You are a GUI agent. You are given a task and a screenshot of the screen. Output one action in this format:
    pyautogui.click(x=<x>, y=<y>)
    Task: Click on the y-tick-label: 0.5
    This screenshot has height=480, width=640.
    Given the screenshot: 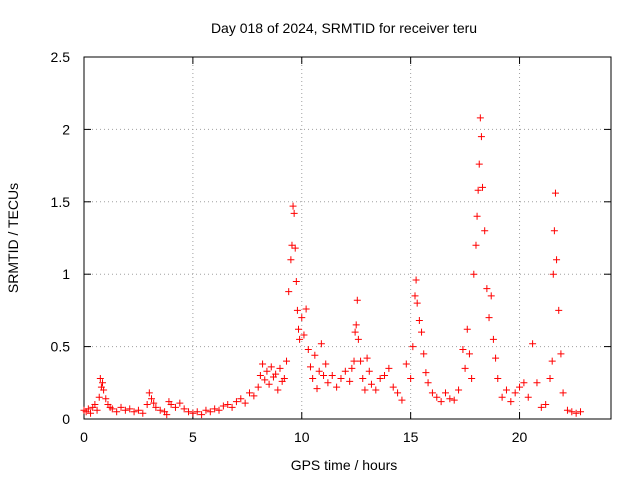 What is the action you would take?
    pyautogui.click(x=61, y=347)
    